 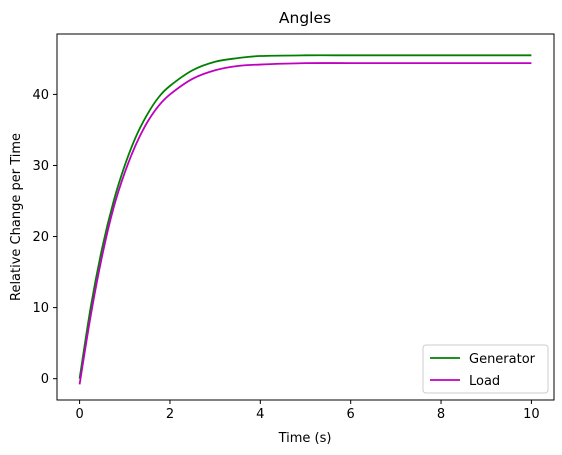 What do you see at coordinates (45, 379) in the screenshot?
I see `y-tick-label: 0` at bounding box center [45, 379].